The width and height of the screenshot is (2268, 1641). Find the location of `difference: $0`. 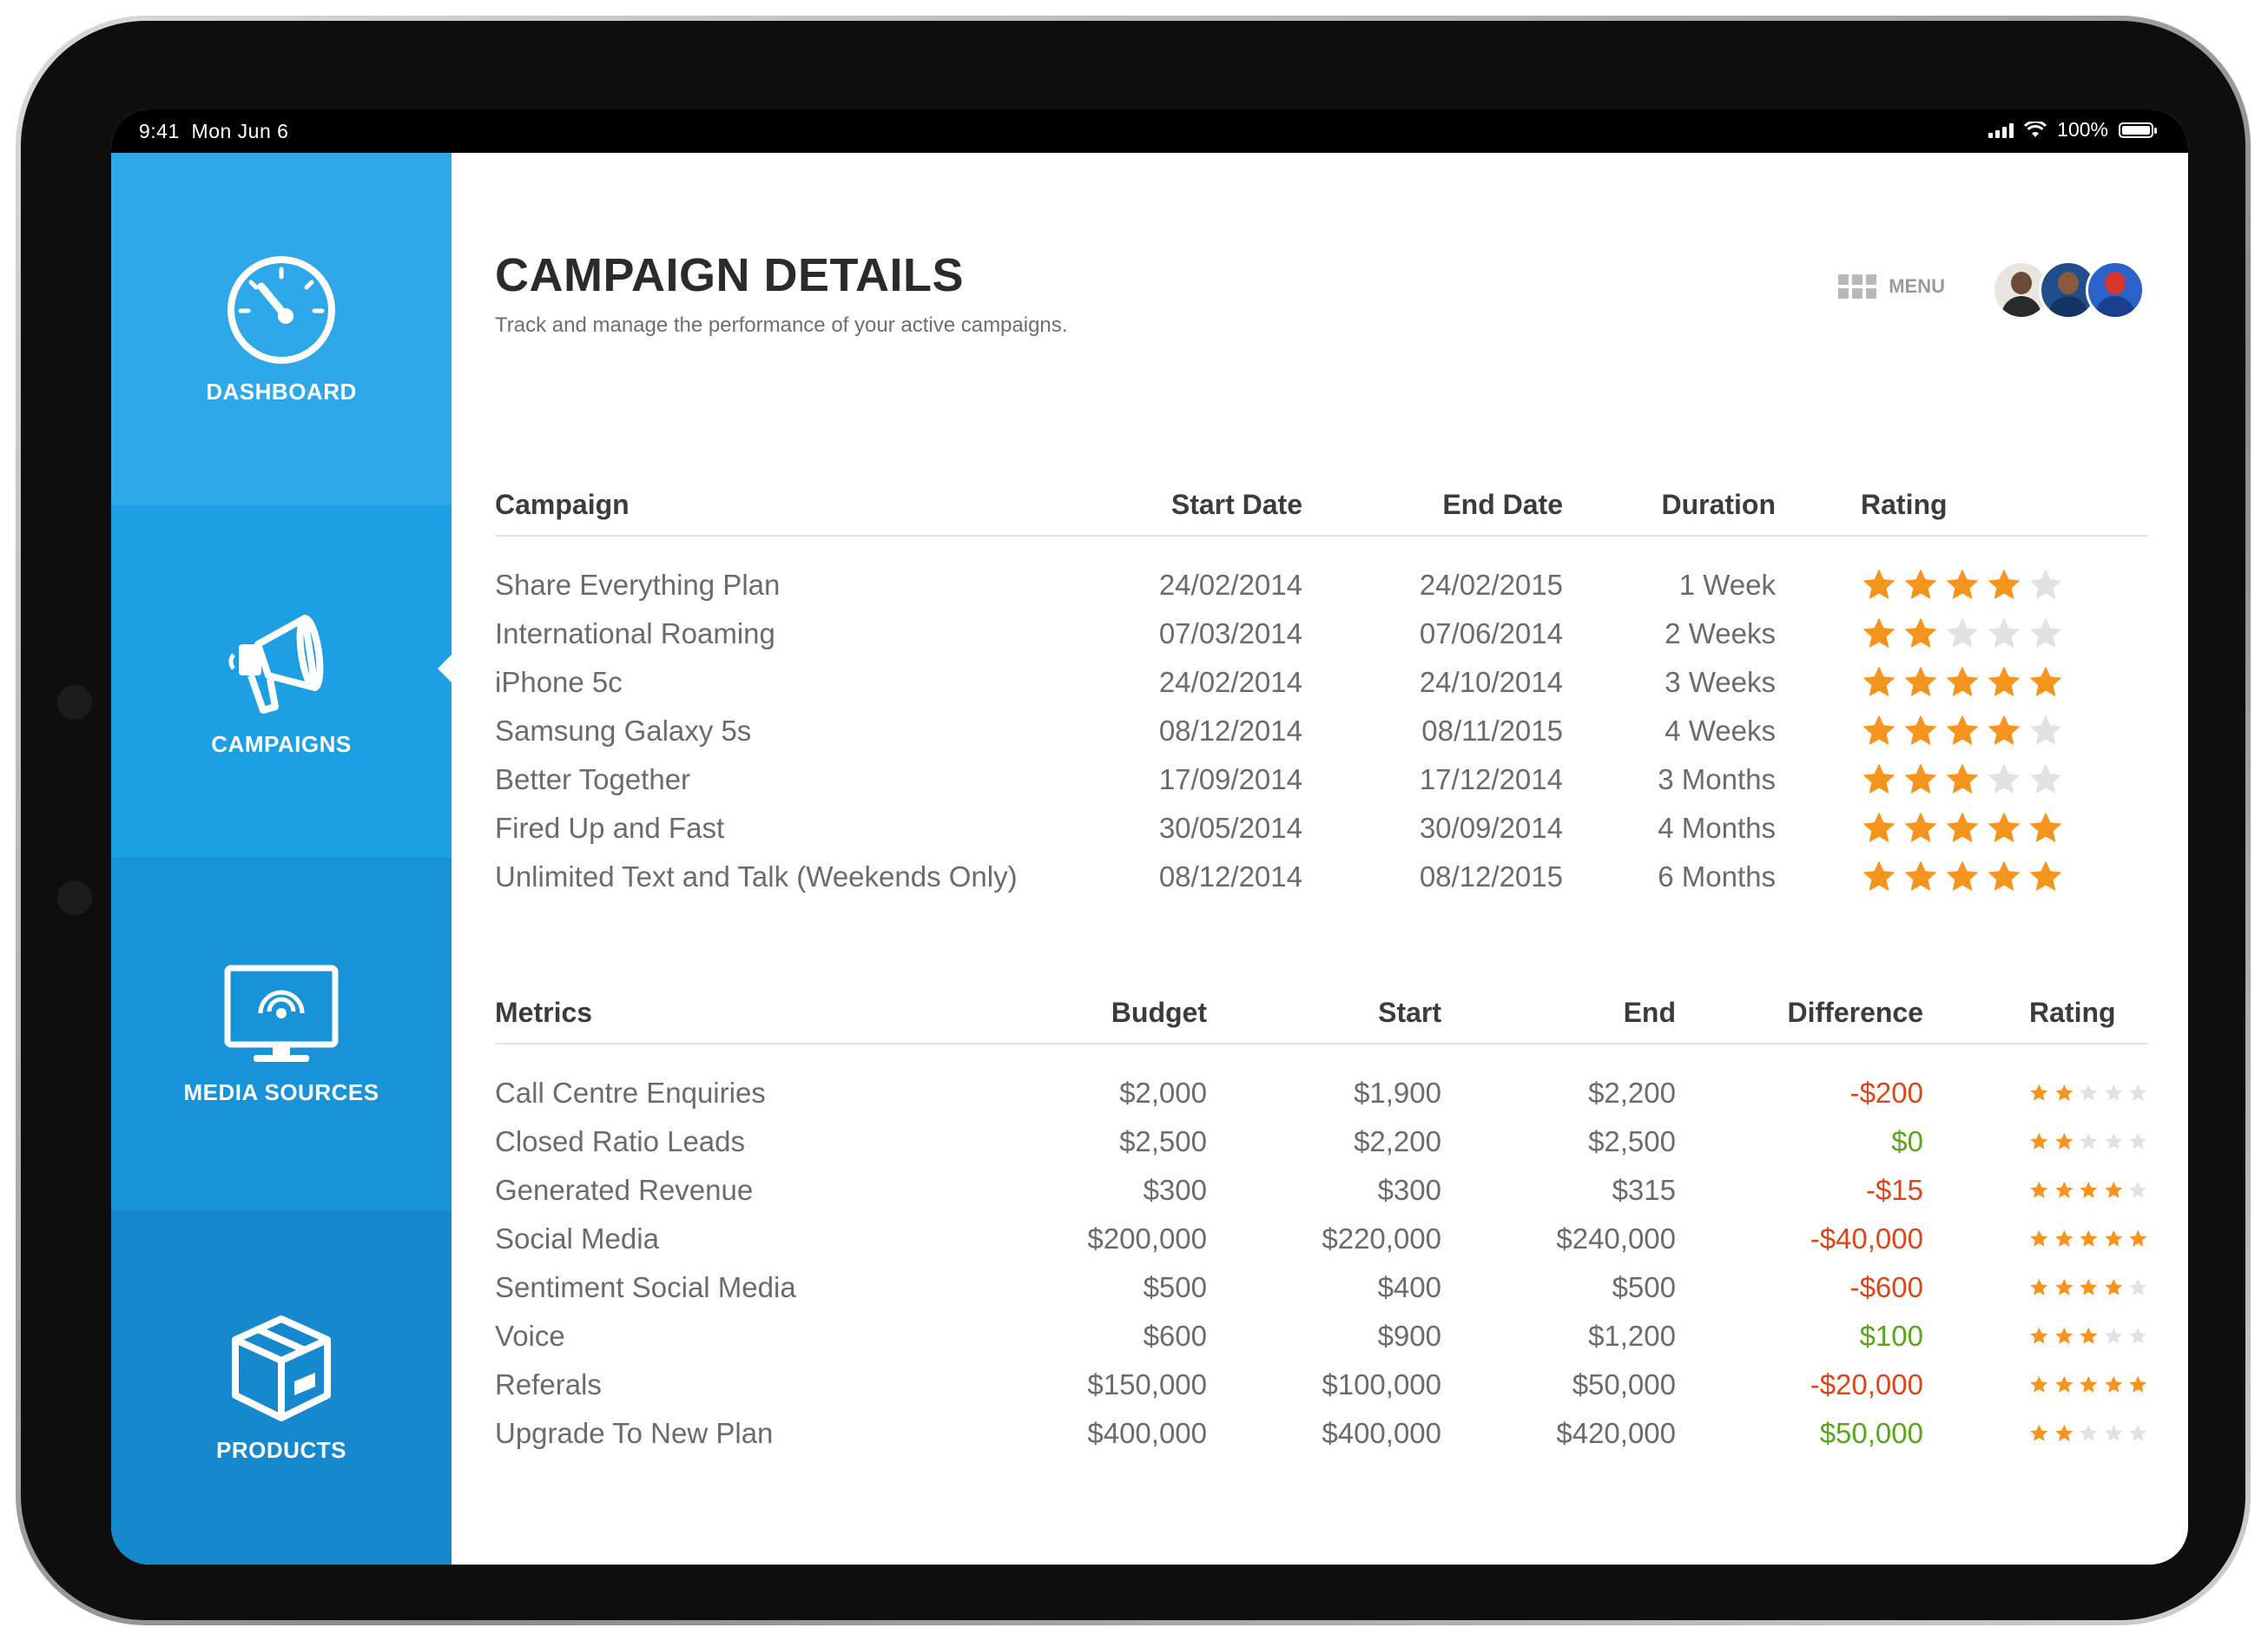

difference: $0 is located at coordinates (1907, 1141).